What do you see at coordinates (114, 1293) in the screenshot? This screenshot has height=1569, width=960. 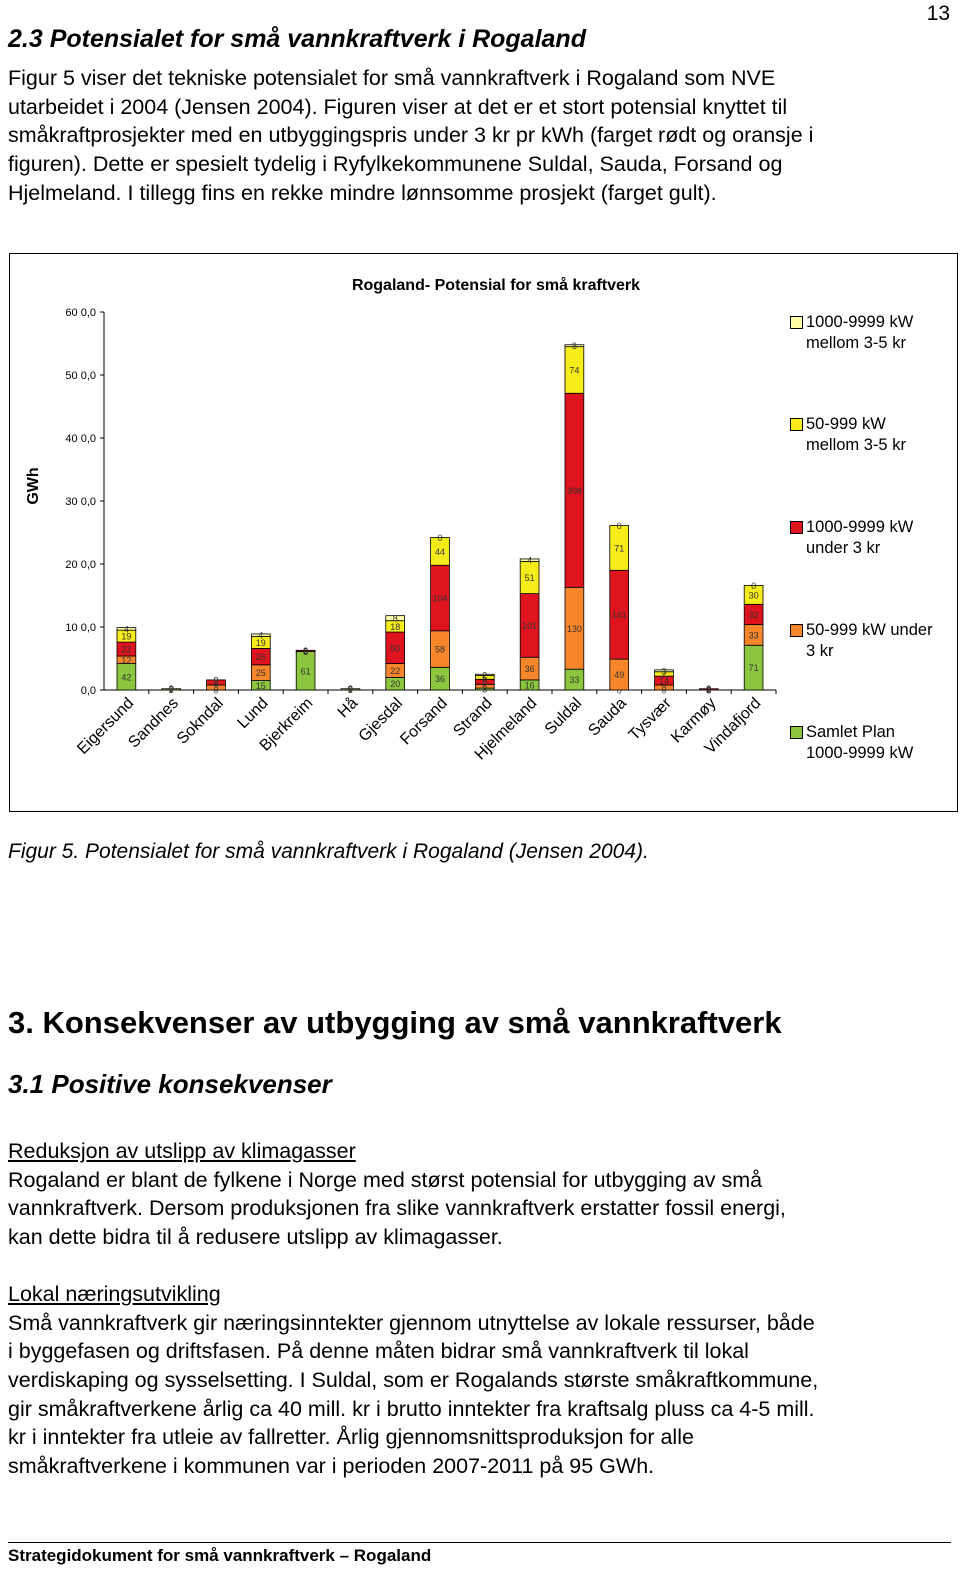 I see `subsection-title: Lokal næringsutvikling` at bounding box center [114, 1293].